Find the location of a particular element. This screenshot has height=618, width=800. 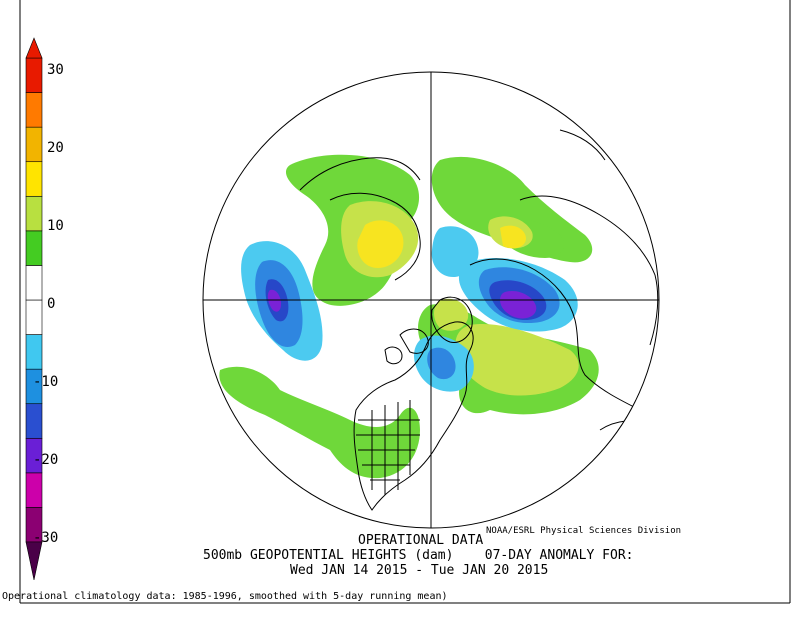

colorbar-tick-label: 10 is located at coordinates (55, 226).